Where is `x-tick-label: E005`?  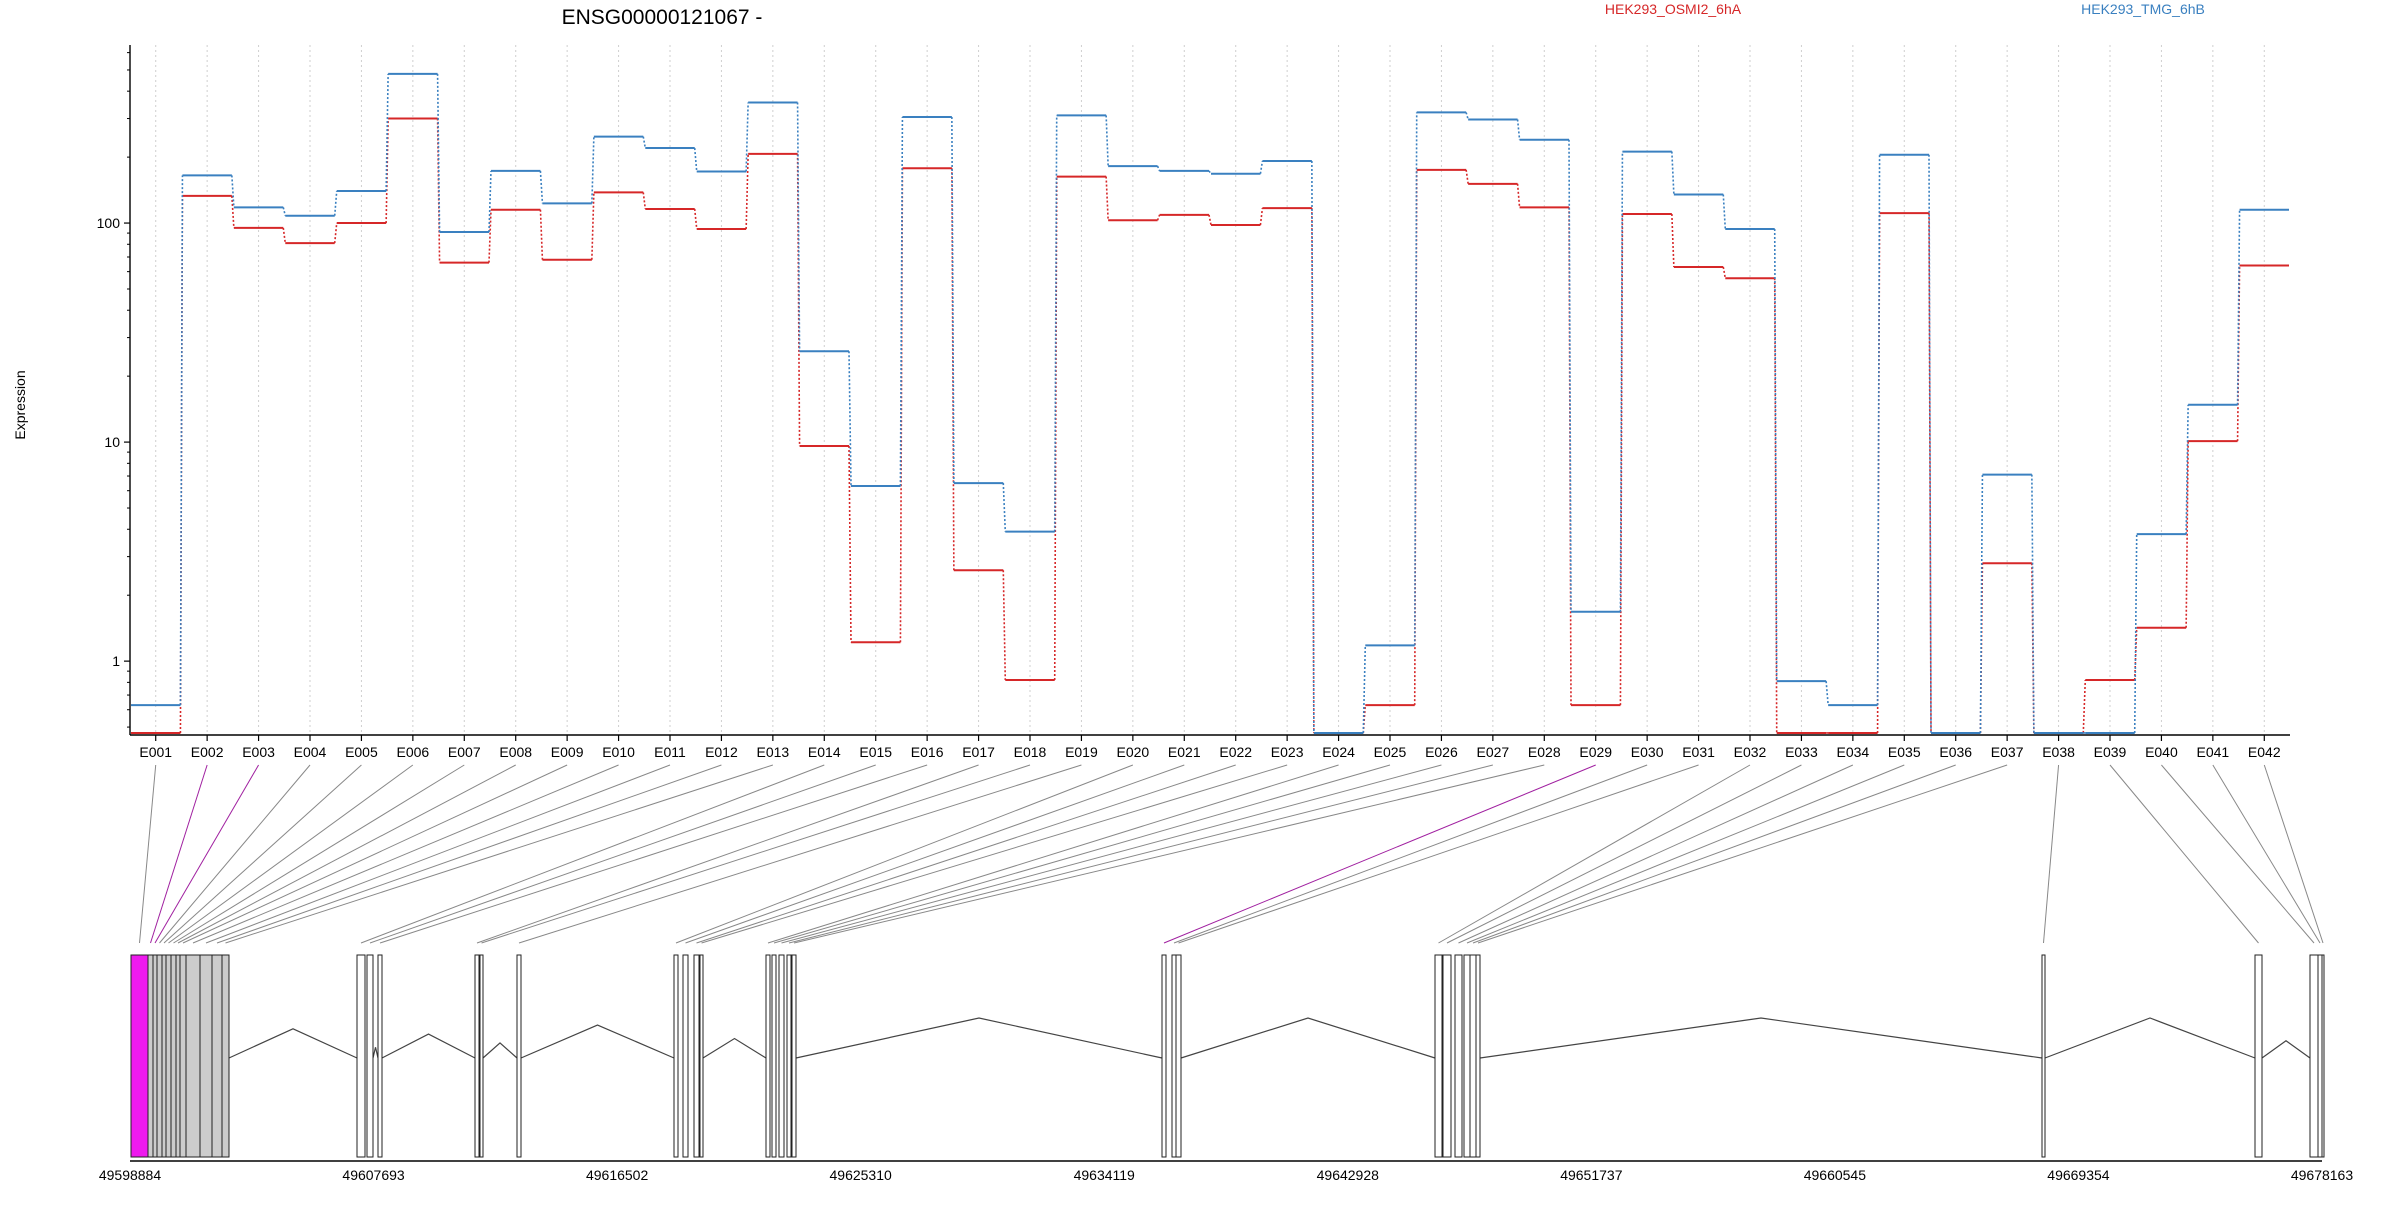
x-tick-label: E005 is located at coordinates (361, 752).